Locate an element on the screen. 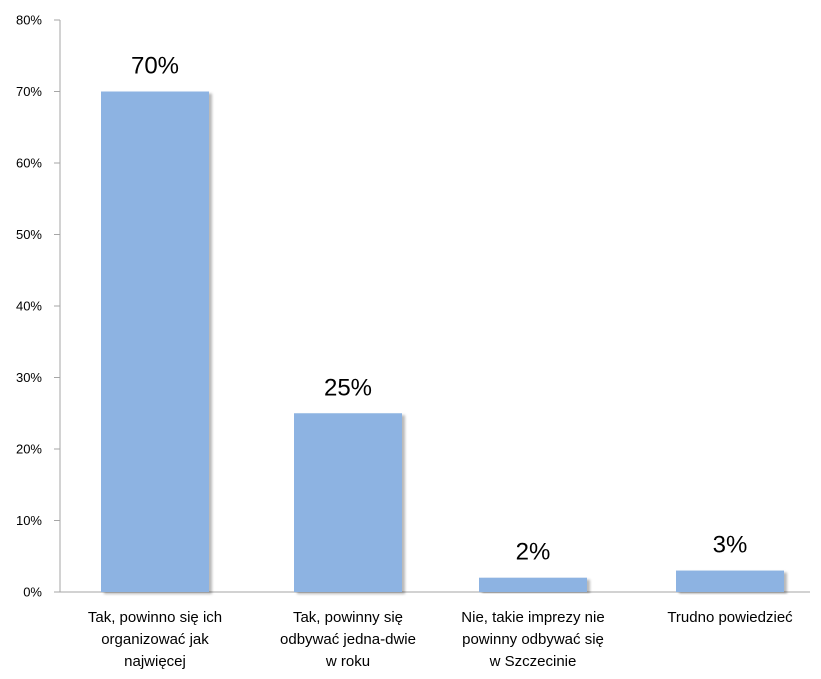 This screenshot has width=821, height=679. y-tick-label: 10% is located at coordinates (29, 520).